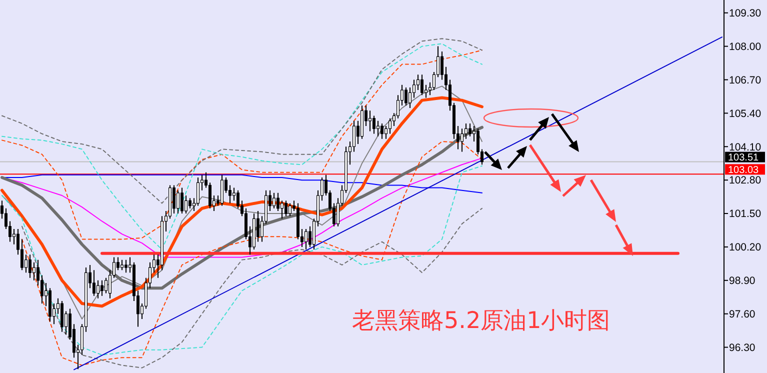  What do you see at coordinates (742, 314) in the screenshot?
I see `y-tick-label: 97.60` at bounding box center [742, 314].